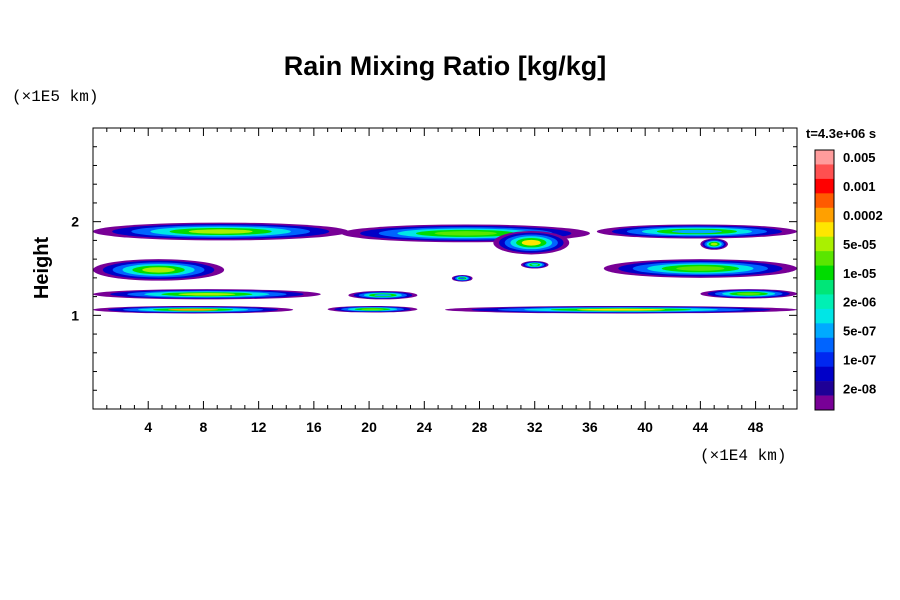 This screenshot has width=900, height=600. Describe the element at coordinates (859, 157) in the screenshot. I see `colorbar-label: 0.005` at that location.